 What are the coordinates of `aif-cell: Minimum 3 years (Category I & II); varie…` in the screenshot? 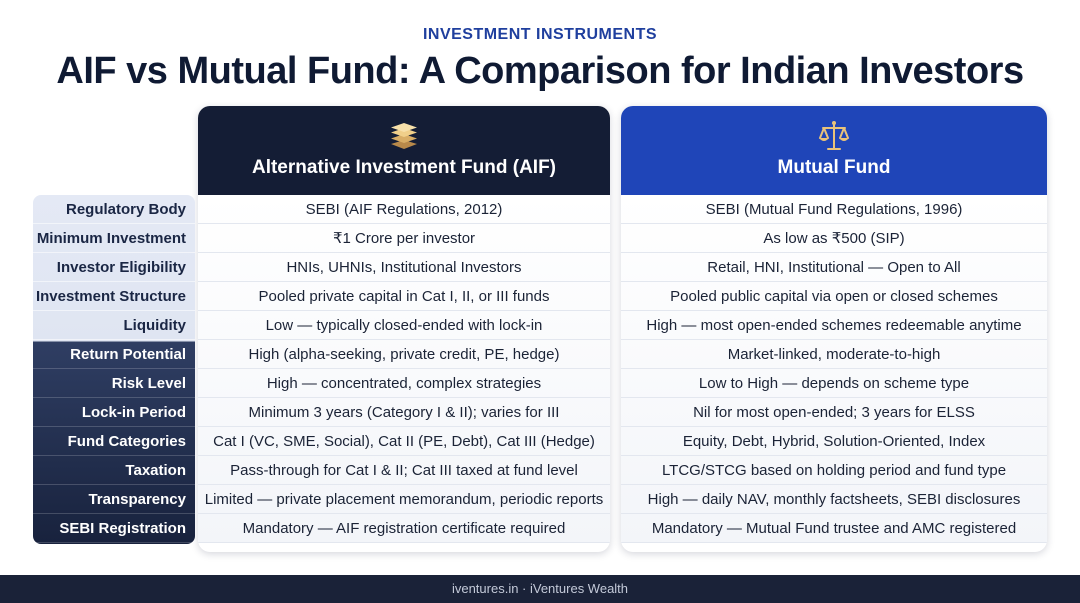 It's located at (404, 412).